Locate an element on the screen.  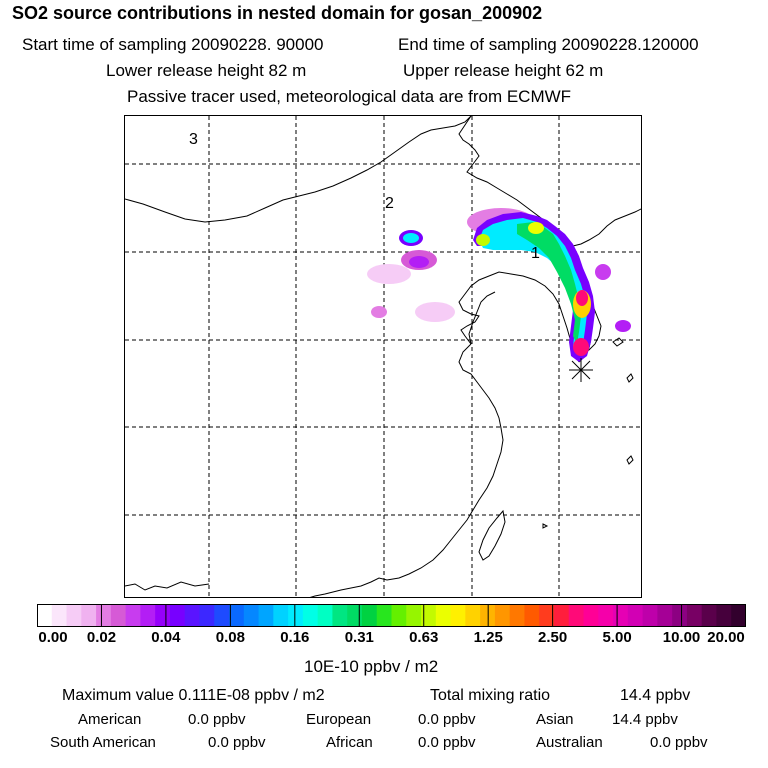
region-value: 14.4 ppbv is located at coordinates (645, 719).